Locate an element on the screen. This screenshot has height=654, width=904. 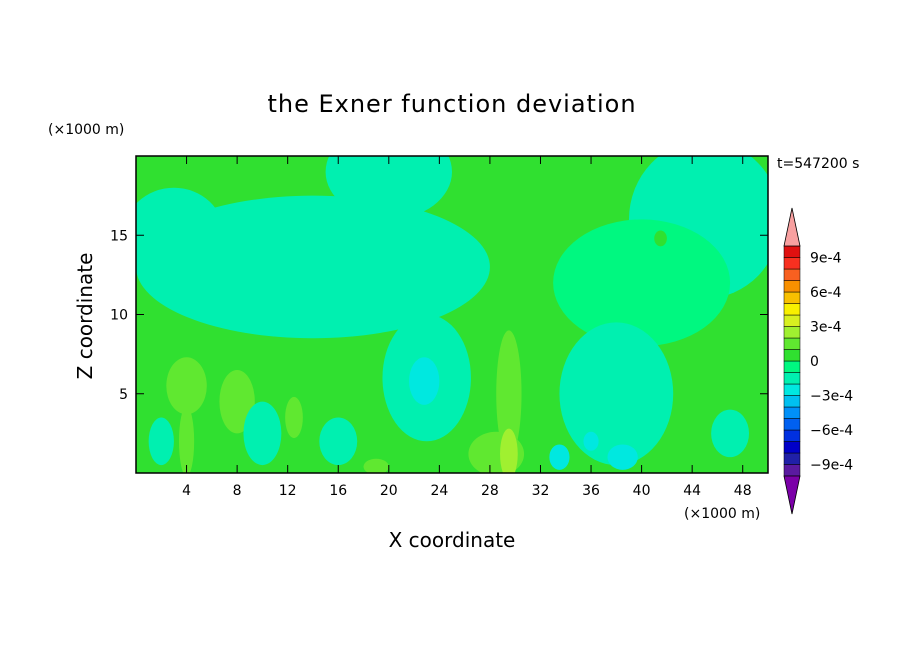
x-tick-label: 24 is located at coordinates (439, 491).